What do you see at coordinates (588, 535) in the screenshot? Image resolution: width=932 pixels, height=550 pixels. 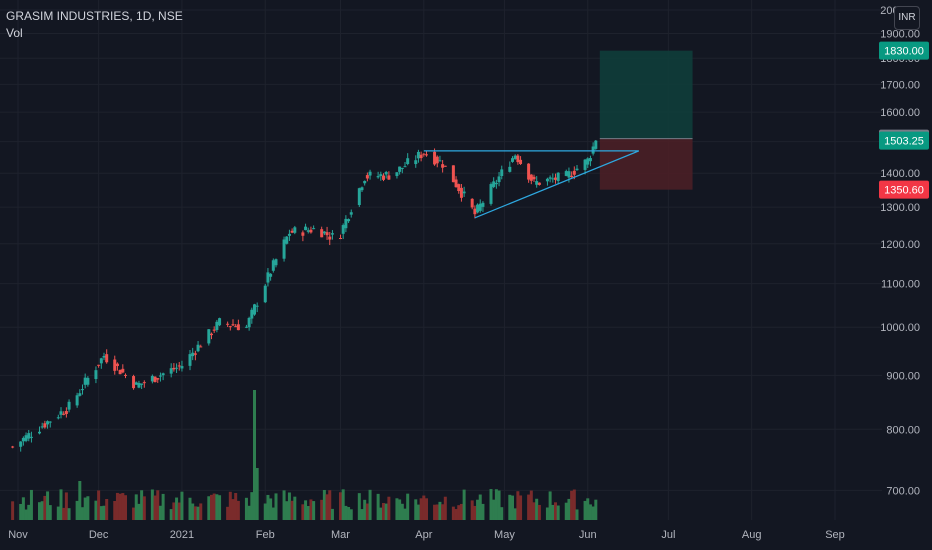 I see `time-tick-label: Jun` at bounding box center [588, 535].